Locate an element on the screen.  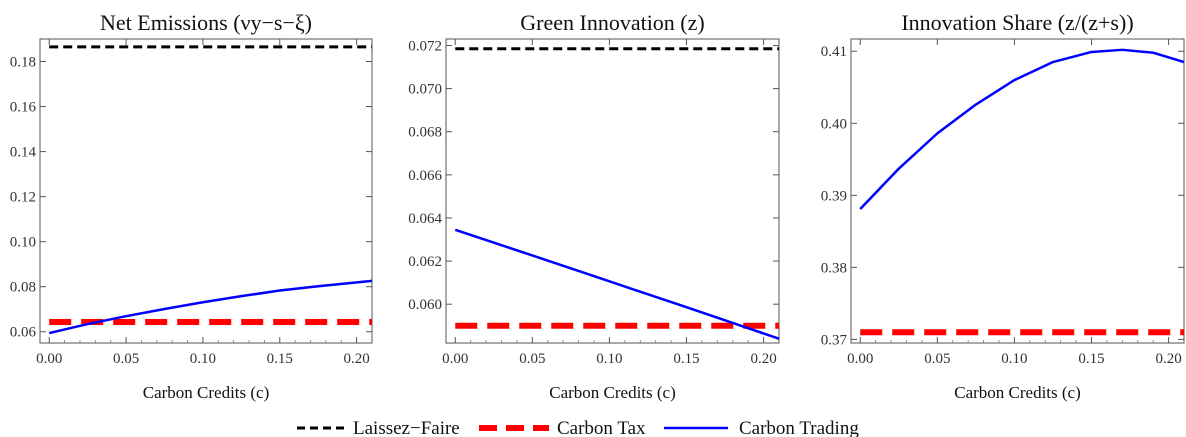
legend-item: Carbon Trading is located at coordinates (761, 427).